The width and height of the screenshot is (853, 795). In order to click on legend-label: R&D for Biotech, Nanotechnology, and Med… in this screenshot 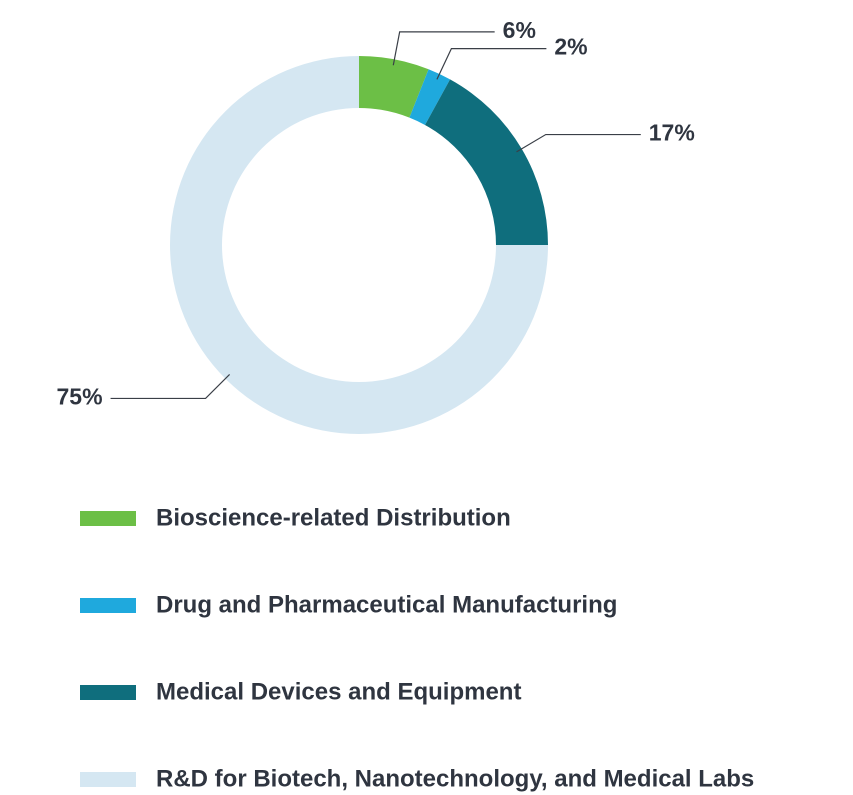, I will do `click(455, 778)`.